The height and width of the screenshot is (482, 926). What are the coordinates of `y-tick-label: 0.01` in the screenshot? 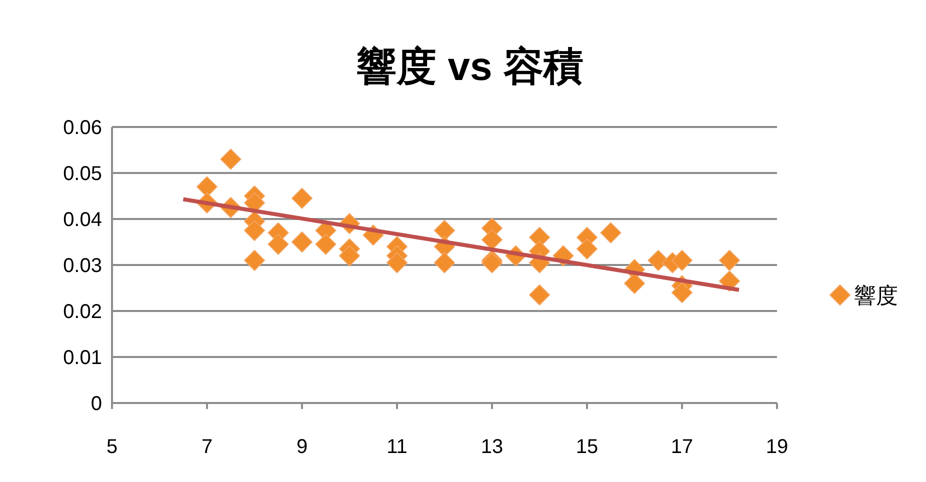 It's located at (82, 358).